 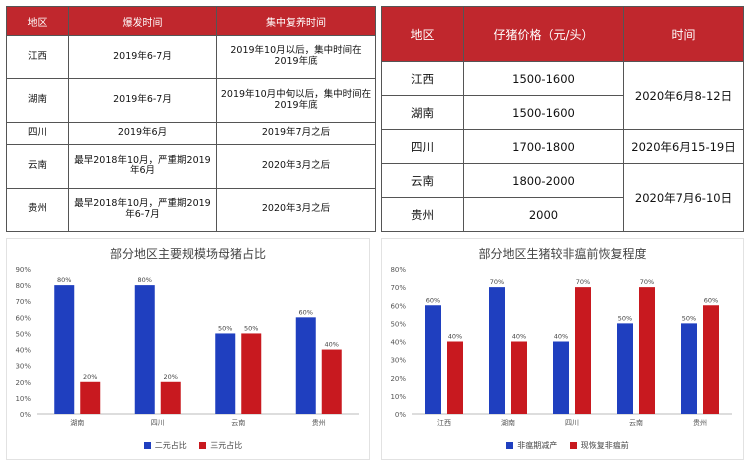 I want to click on table-row: 贵州 最早2018年10月，严重期2019年6-7月 2020年3月之后, so click(x=191, y=210).